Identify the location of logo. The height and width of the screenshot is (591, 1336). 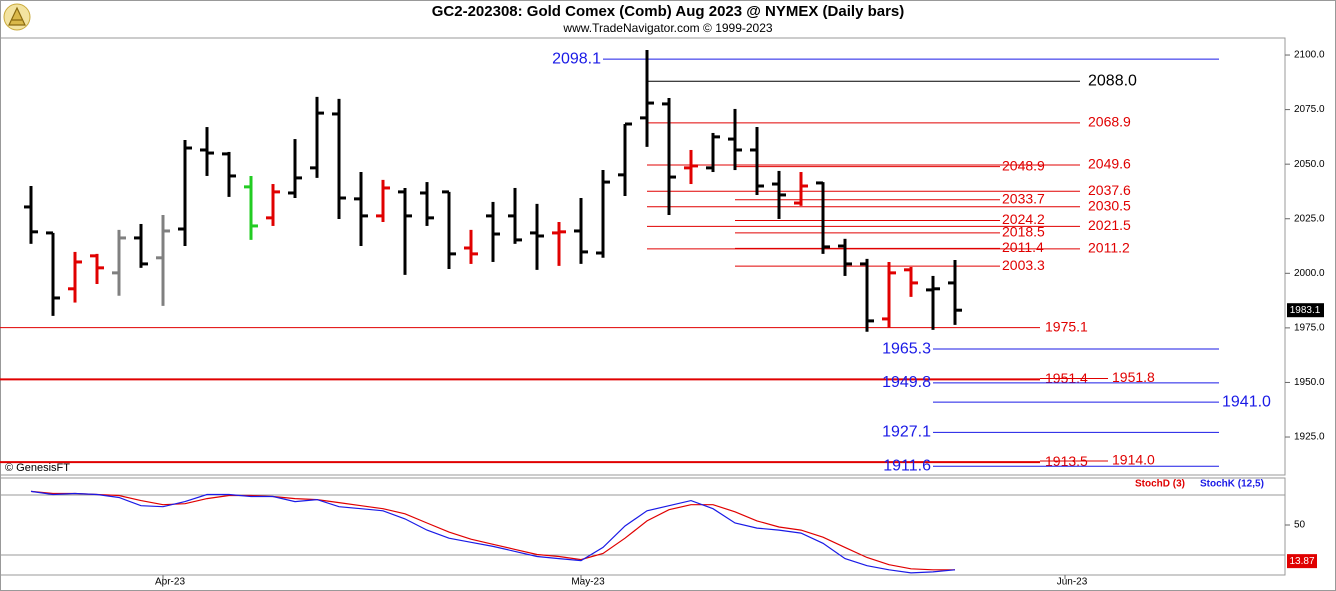
(17, 17).